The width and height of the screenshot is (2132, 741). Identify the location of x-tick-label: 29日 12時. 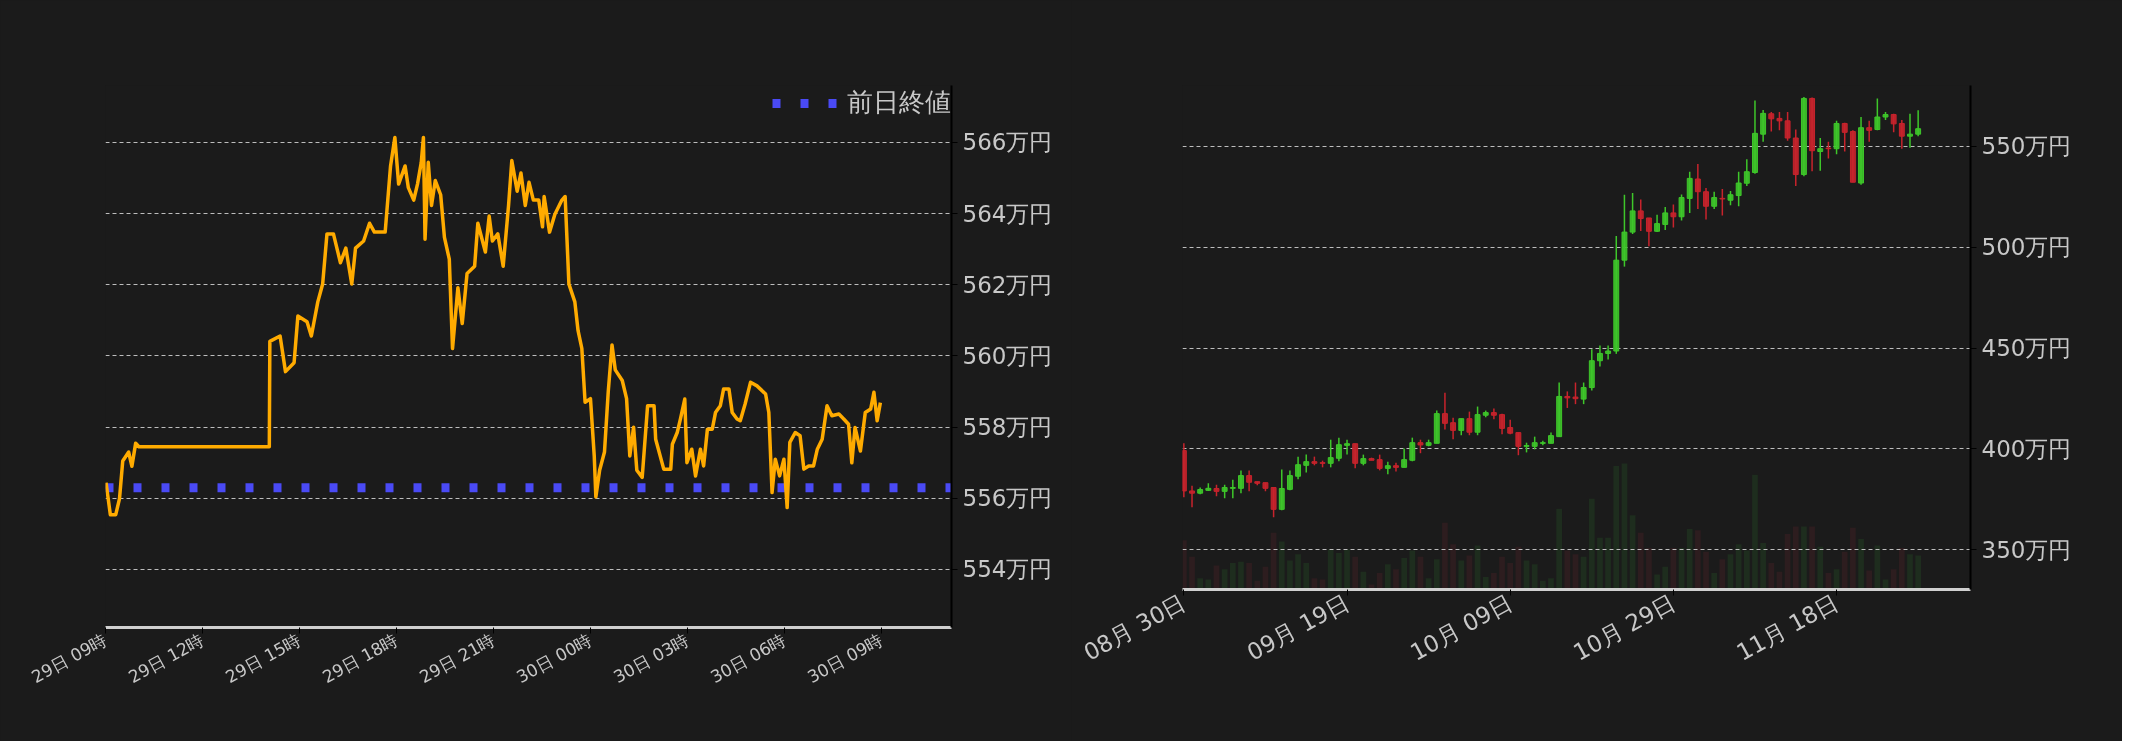
(166, 658).